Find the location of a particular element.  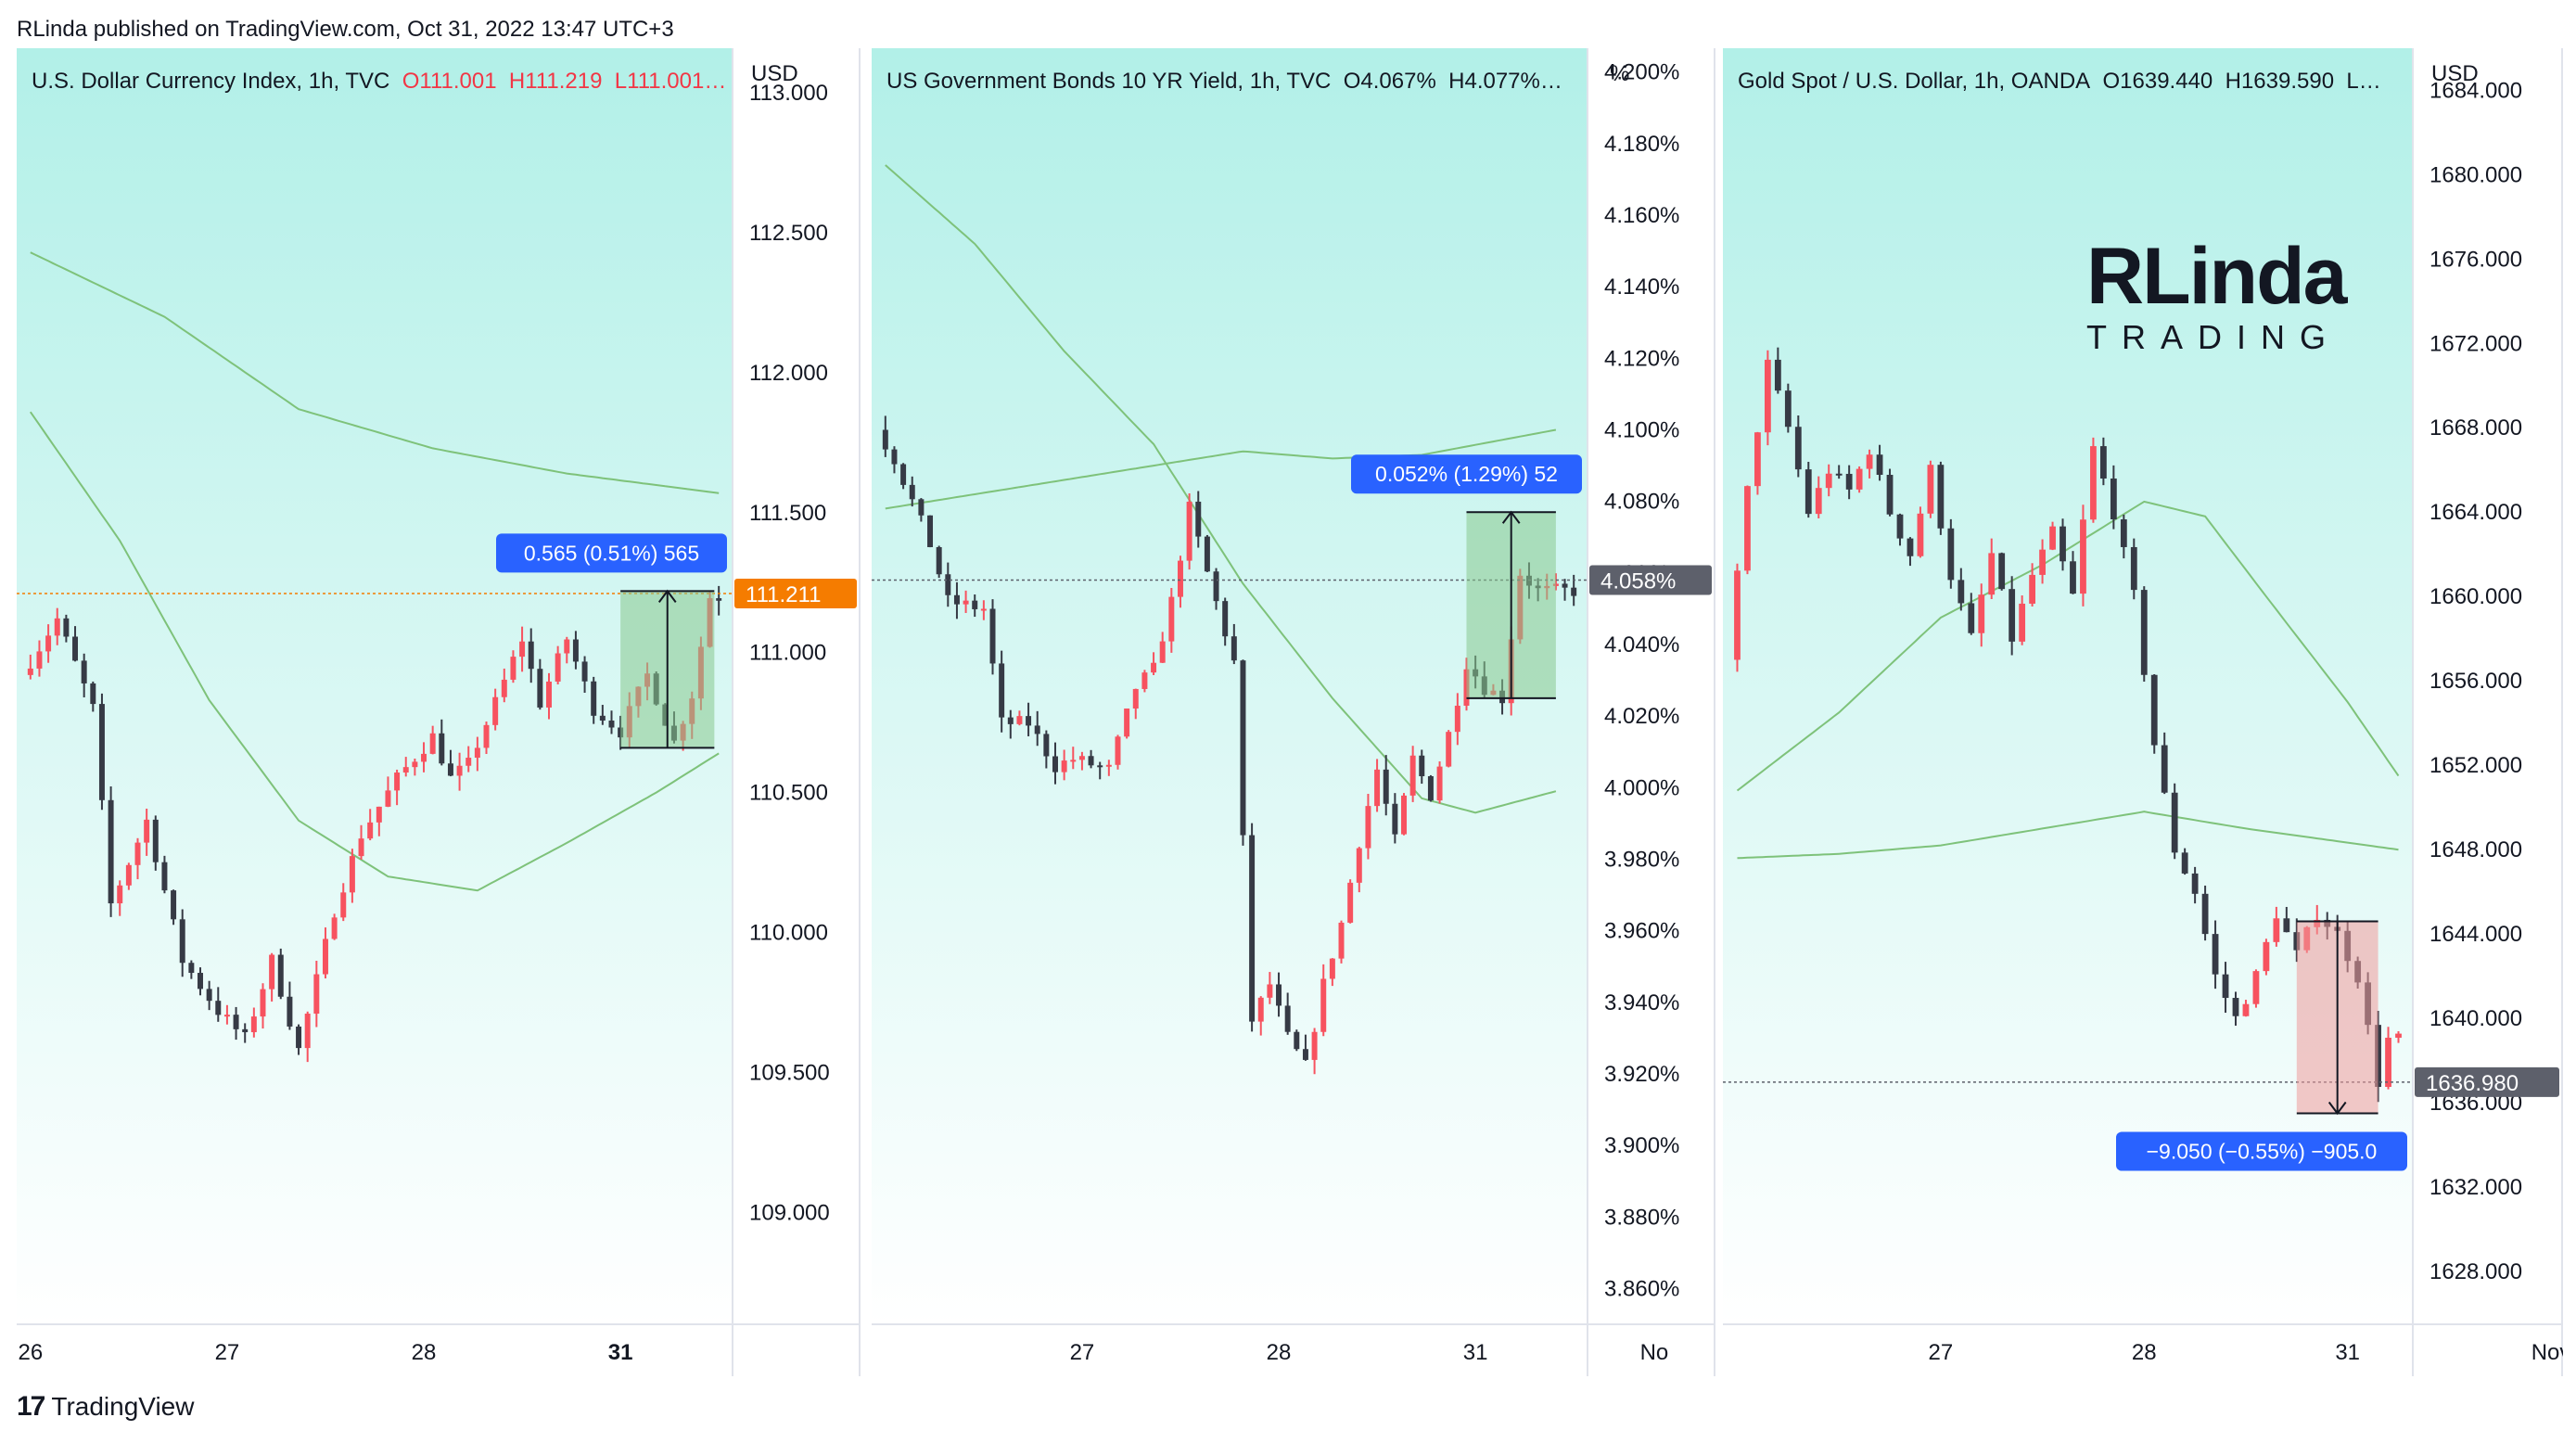

price-tick-label: 1640.000 is located at coordinates (2475, 1018).